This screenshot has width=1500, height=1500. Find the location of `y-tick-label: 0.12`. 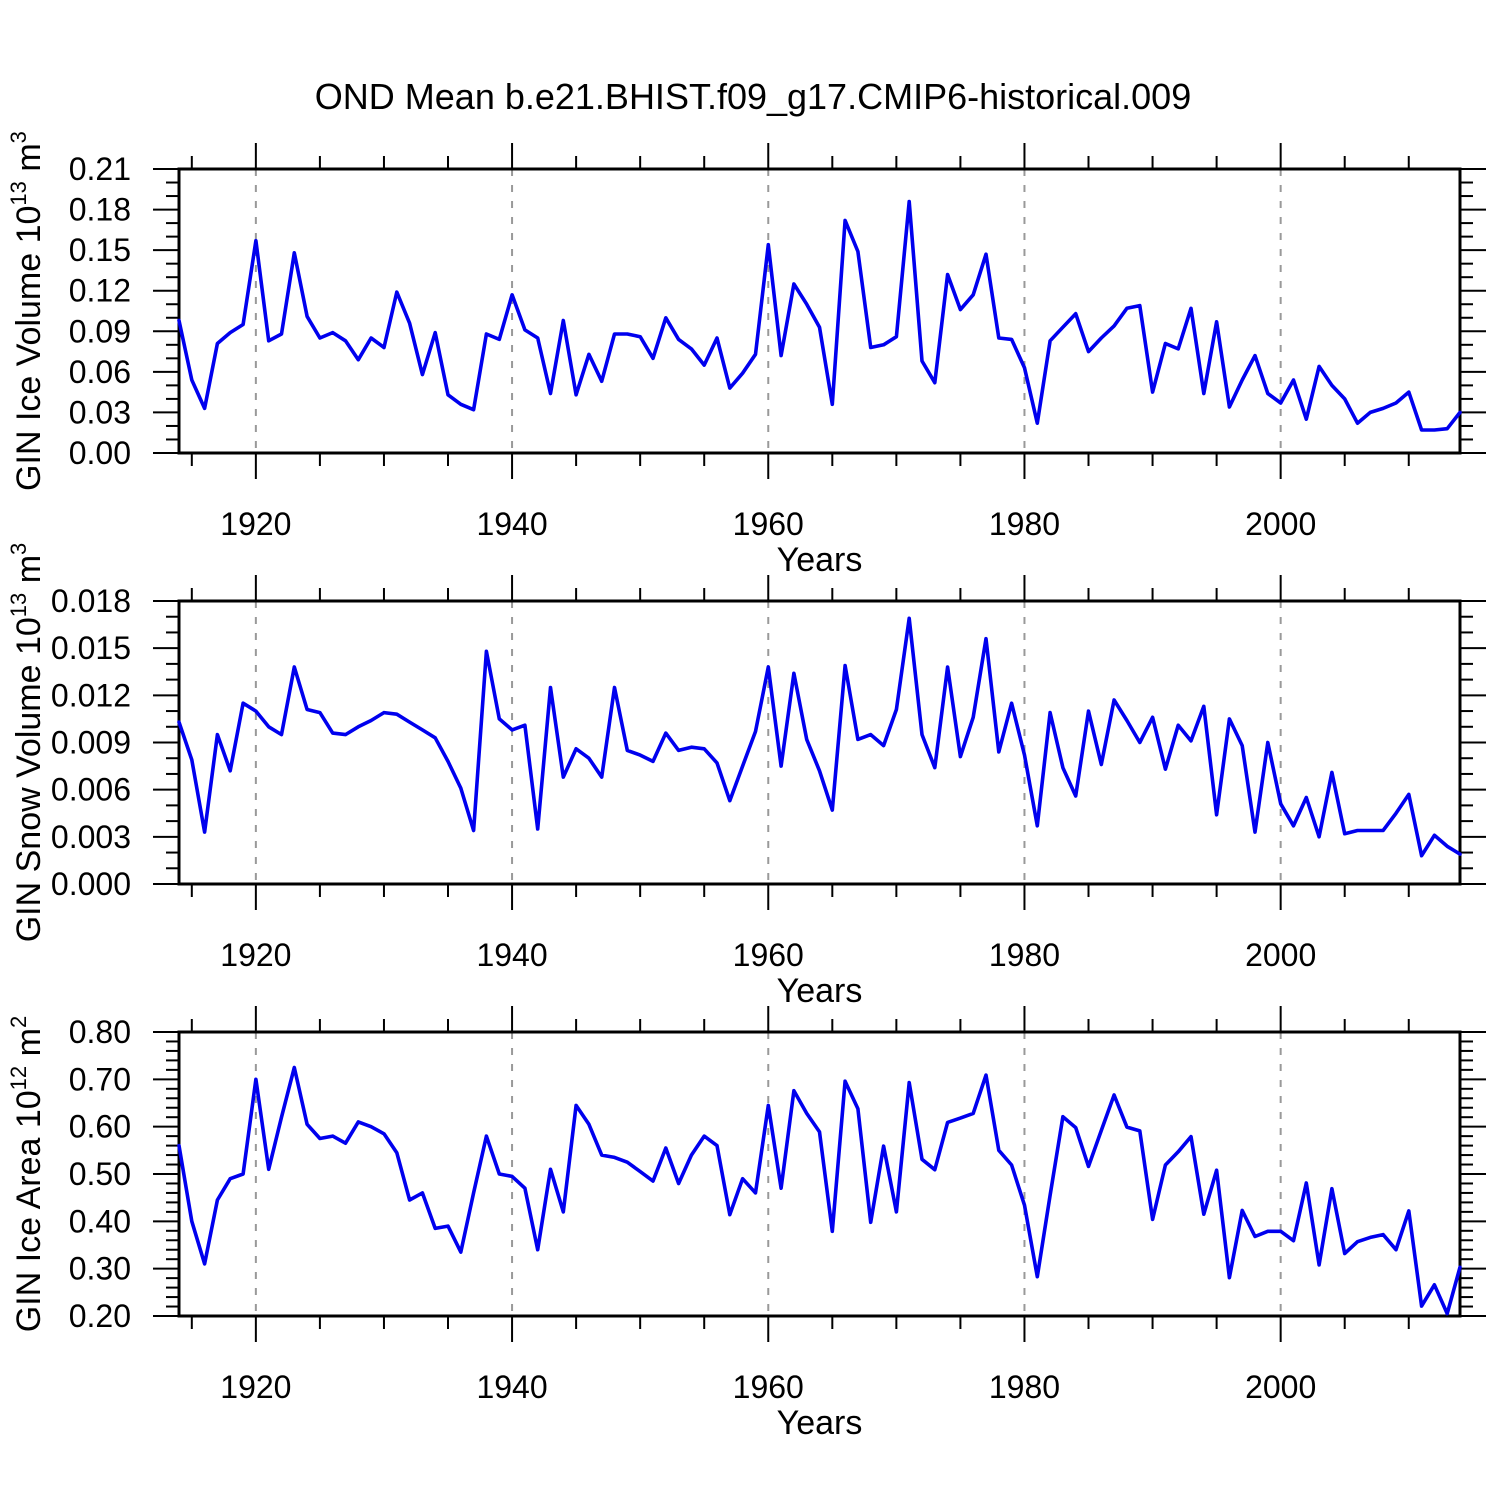

y-tick-label: 0.12 is located at coordinates (100, 291).